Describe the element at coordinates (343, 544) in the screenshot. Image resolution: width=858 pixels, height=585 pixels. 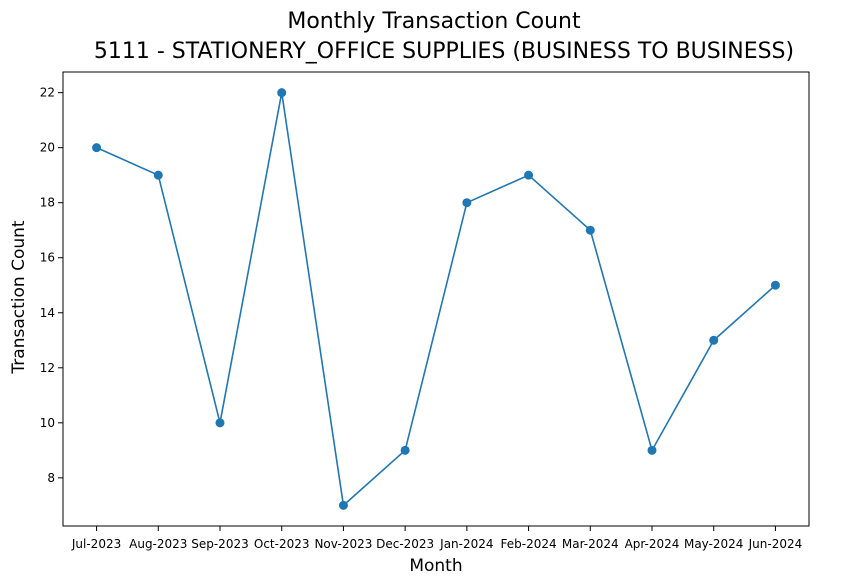
I see `x-tick-label: Nov-2023` at that location.